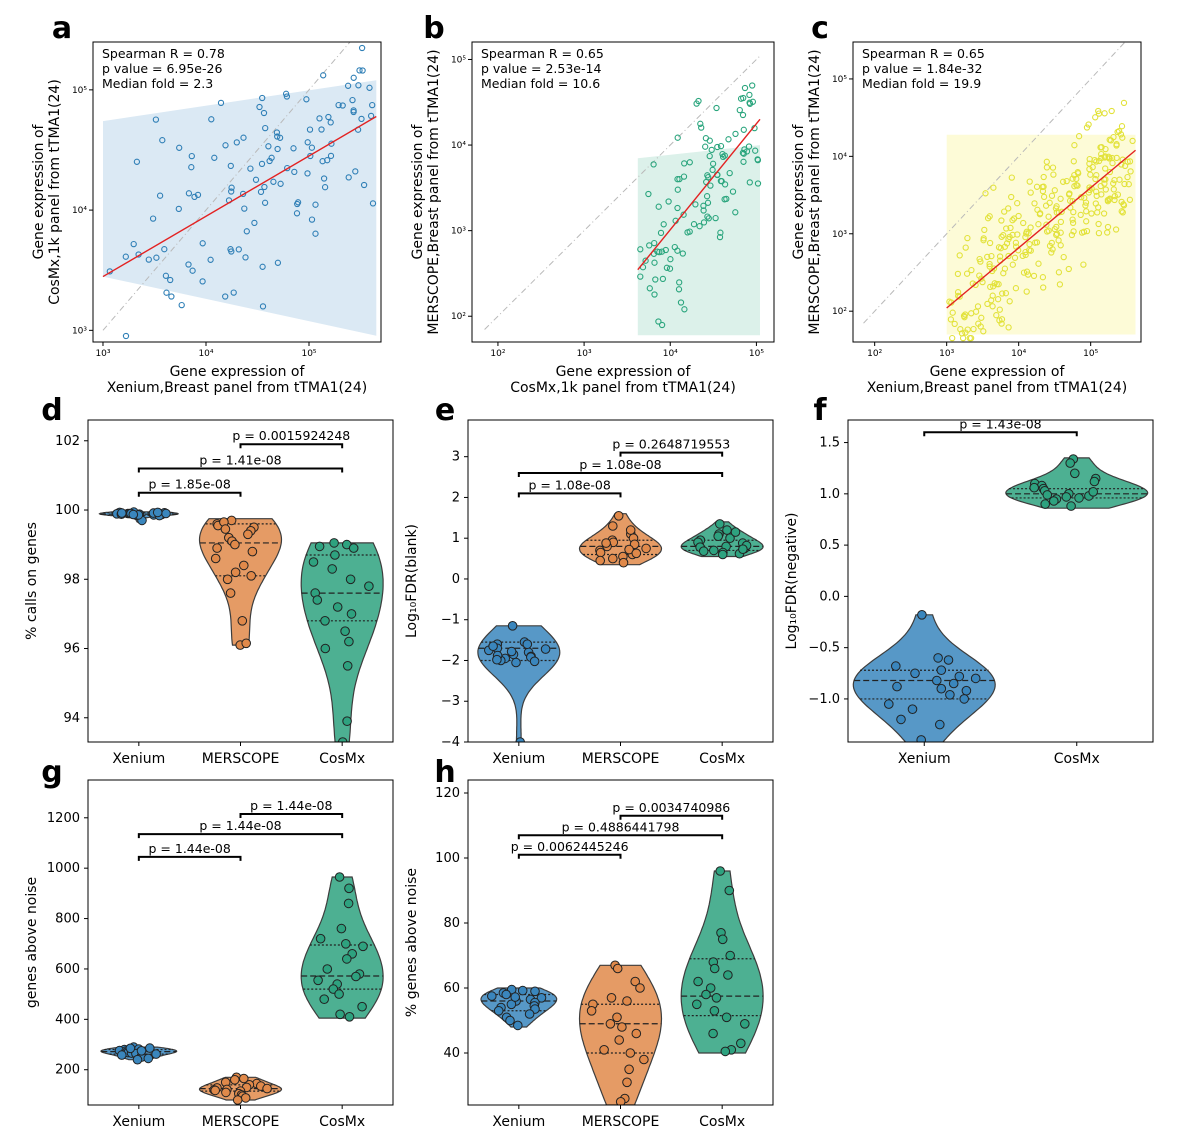 This screenshot has width=1200, height=1142. I want to click on x-tick-label: 10², so click(874, 354).